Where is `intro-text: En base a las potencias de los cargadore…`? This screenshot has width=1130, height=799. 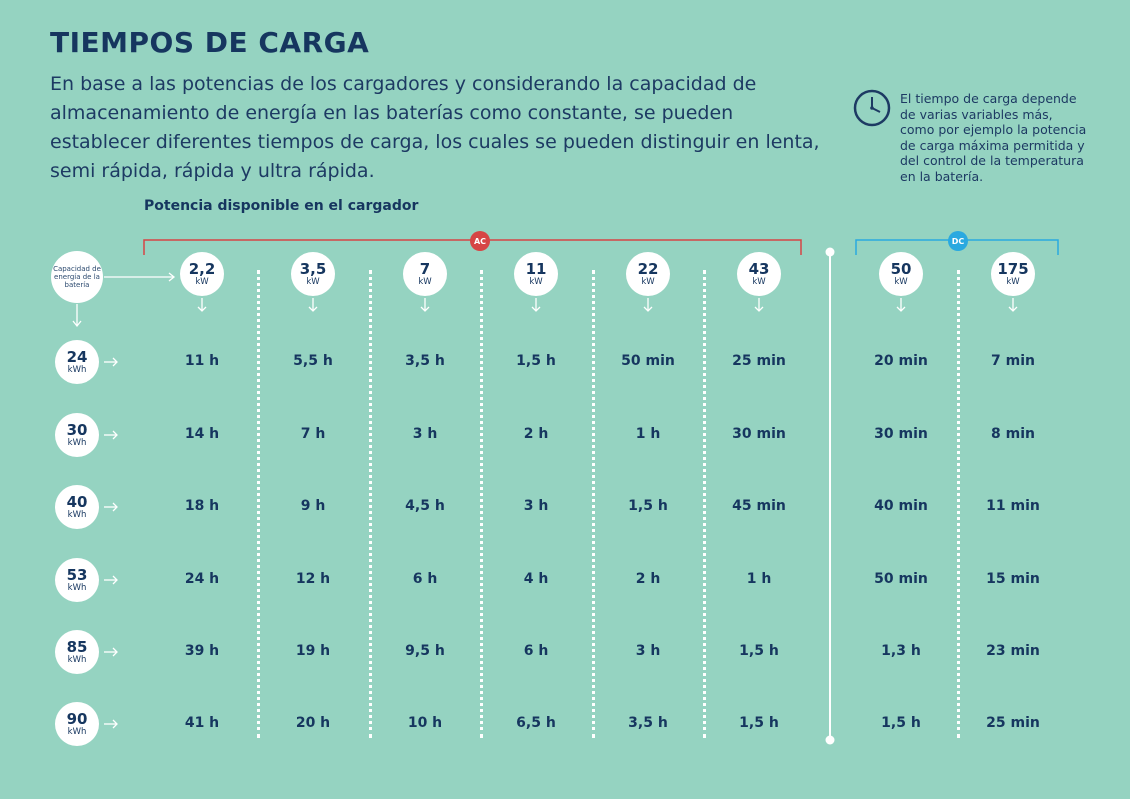 intro-text: En base a las potencias de los cargadore… is located at coordinates (435, 127).